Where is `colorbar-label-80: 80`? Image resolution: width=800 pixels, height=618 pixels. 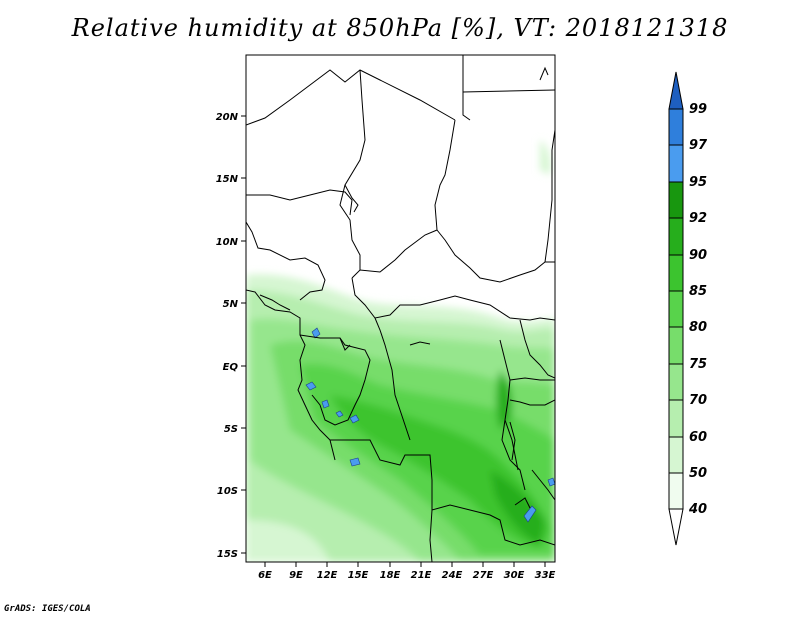
colorbar-label-80: 80 is located at coordinates (698, 327).